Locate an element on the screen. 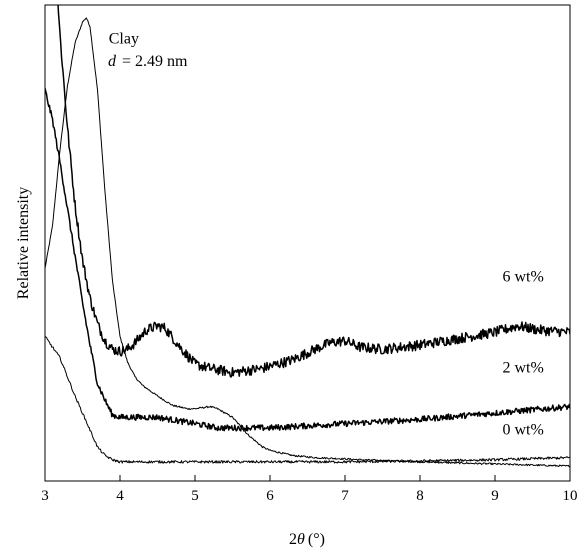  d-symbol: d is located at coordinates (112, 61).